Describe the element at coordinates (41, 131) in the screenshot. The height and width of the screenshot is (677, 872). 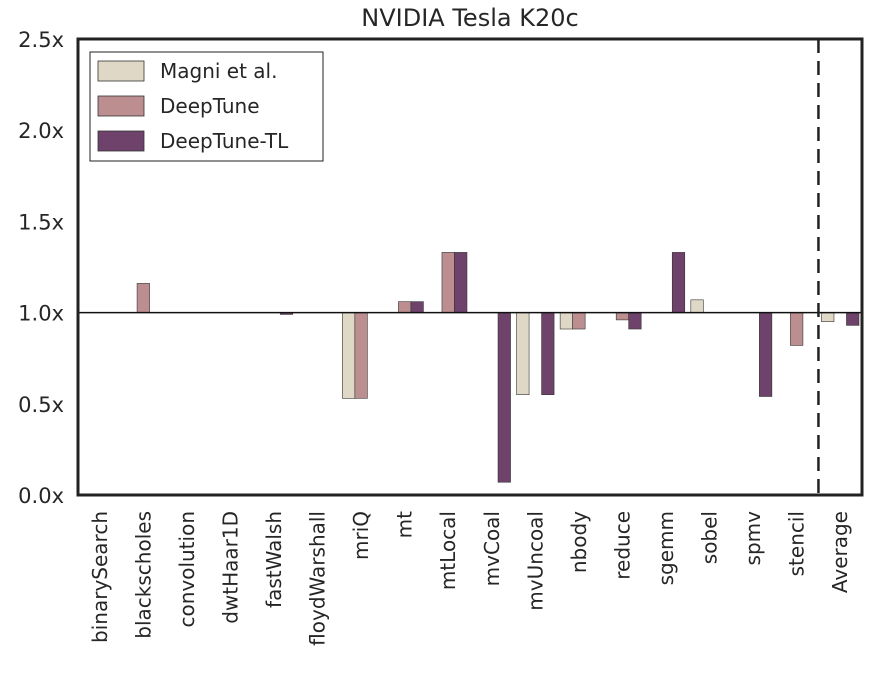
I see `y-tick-label: 2.0x` at that location.